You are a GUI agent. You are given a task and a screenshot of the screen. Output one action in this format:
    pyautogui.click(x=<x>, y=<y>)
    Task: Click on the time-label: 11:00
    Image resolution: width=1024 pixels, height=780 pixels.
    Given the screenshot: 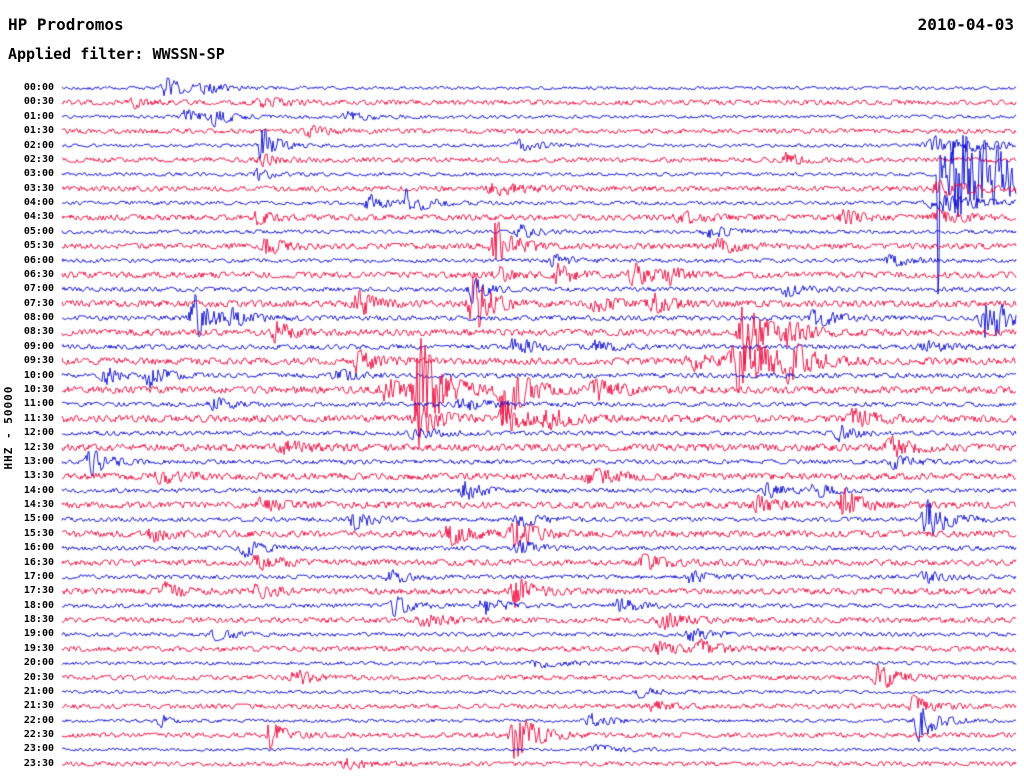 What is the action you would take?
    pyautogui.click(x=38, y=404)
    